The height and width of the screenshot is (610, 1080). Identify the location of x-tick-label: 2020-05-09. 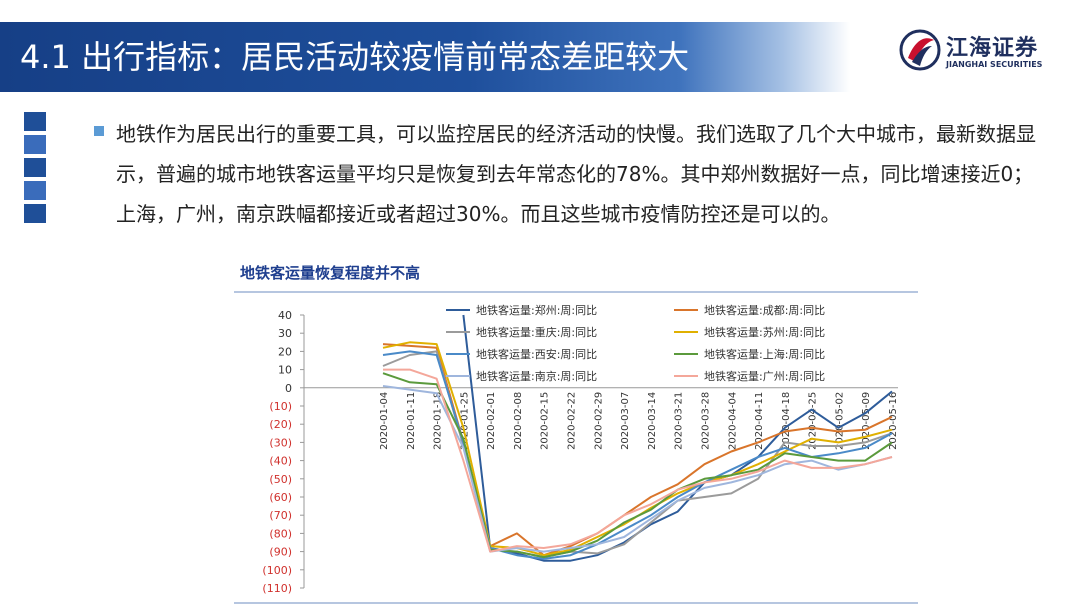
(866, 421).